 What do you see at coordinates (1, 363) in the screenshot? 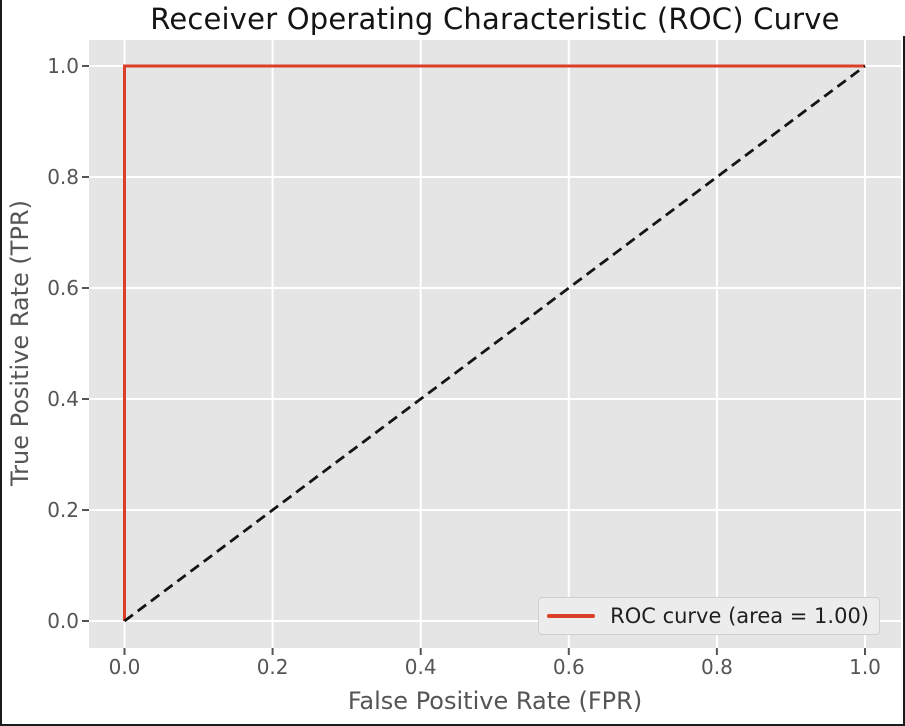
I see `screenshot-left-edge` at bounding box center [1, 363].